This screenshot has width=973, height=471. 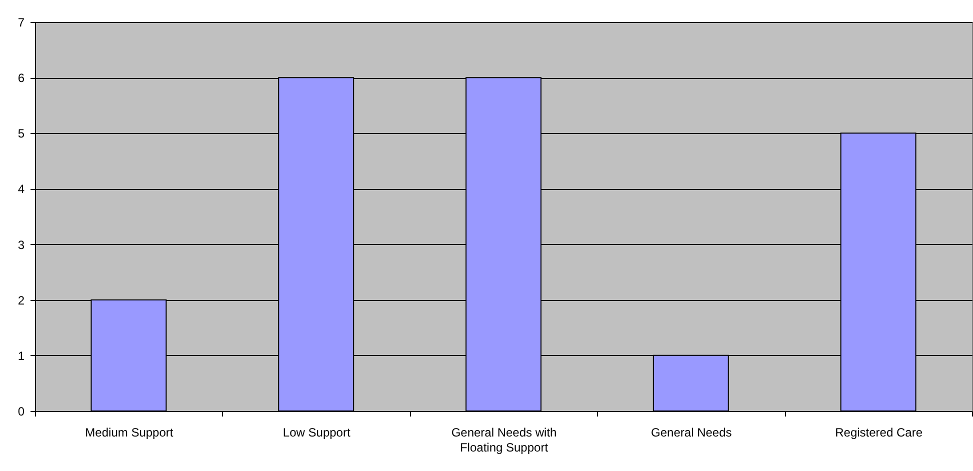 I want to click on y-tick-label: 6, so click(x=21, y=78).